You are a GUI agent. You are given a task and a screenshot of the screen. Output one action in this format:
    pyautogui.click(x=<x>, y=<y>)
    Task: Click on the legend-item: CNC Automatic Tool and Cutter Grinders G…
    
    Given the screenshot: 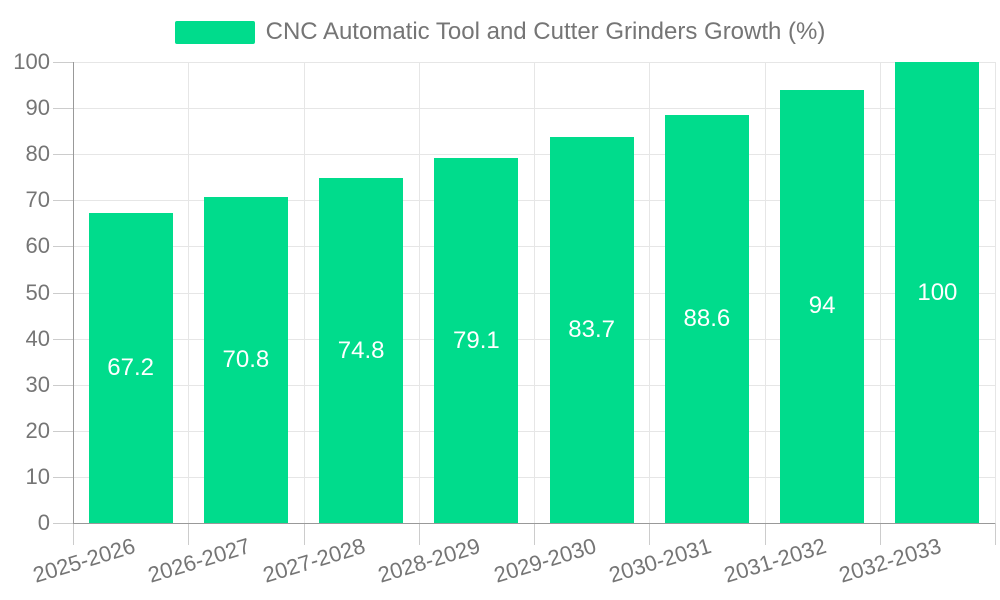 What is the action you would take?
    pyautogui.click(x=500, y=32)
    